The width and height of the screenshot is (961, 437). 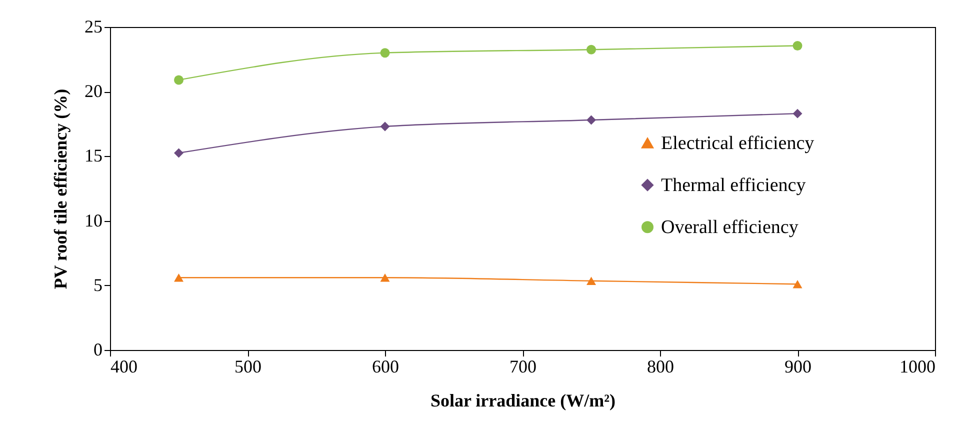 I want to click on x-tick-label: 800, so click(x=660, y=366).